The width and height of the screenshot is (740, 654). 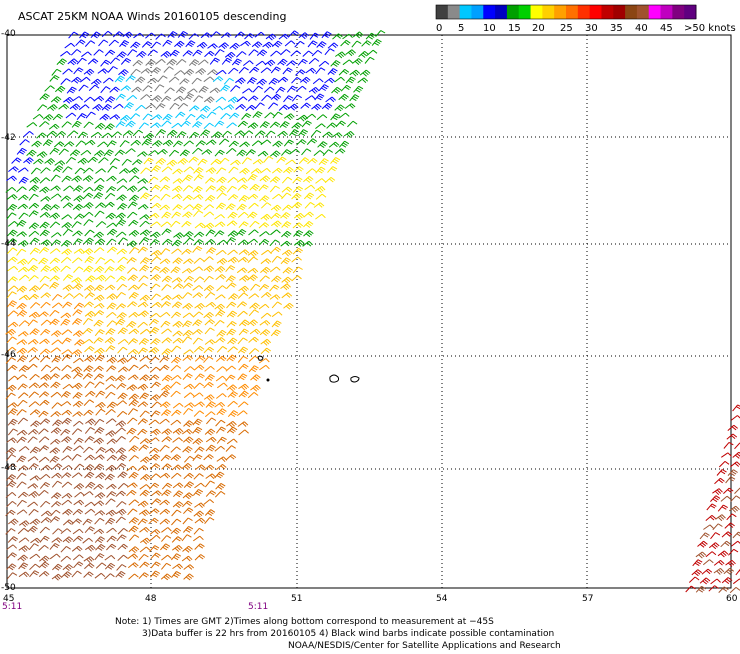 I want to click on colorbar-tick-30: 30, so click(x=591, y=28).